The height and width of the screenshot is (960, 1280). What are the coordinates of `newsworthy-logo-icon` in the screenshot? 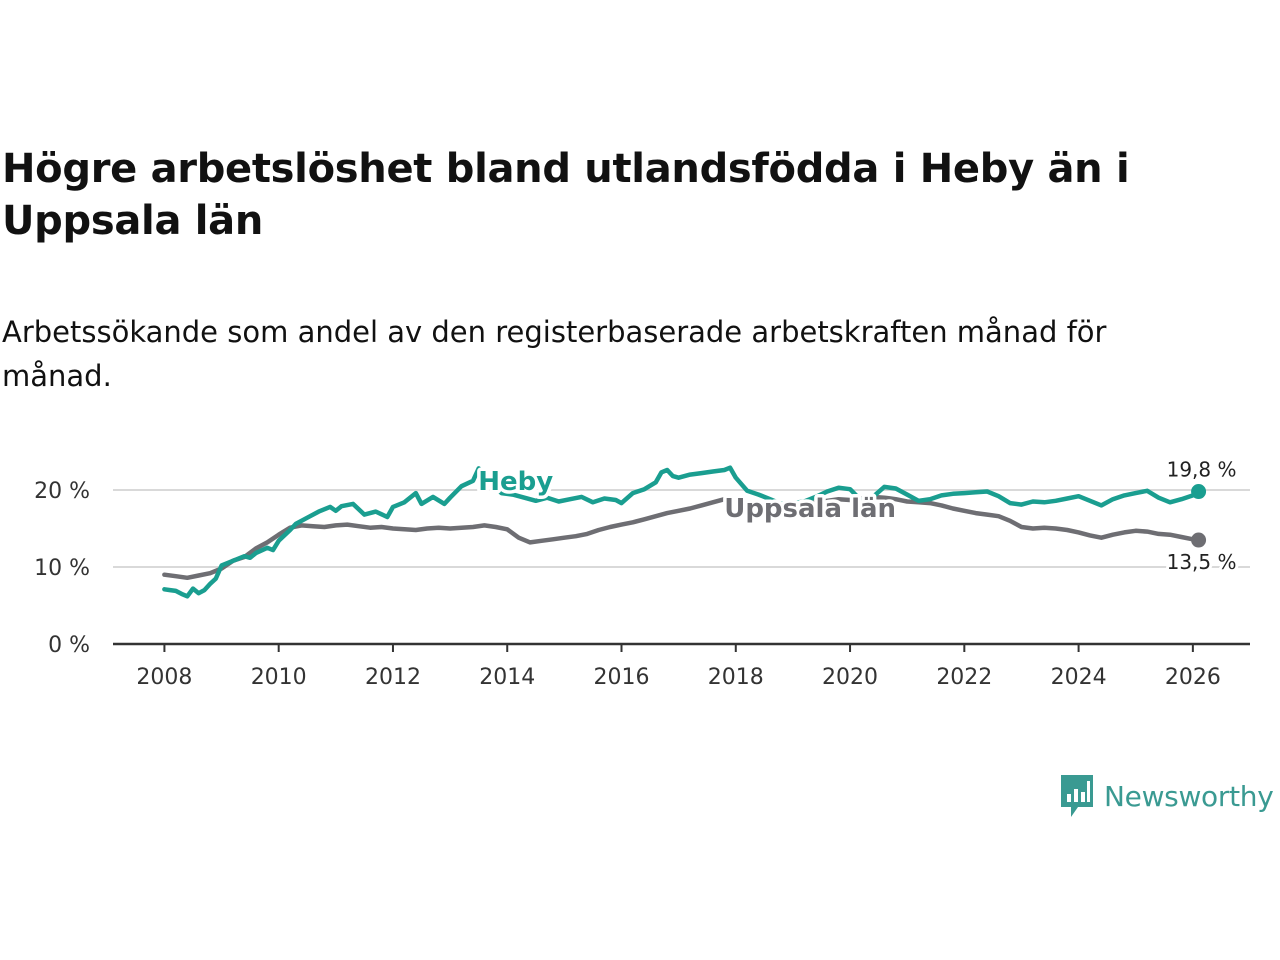 It's located at (1077, 796).